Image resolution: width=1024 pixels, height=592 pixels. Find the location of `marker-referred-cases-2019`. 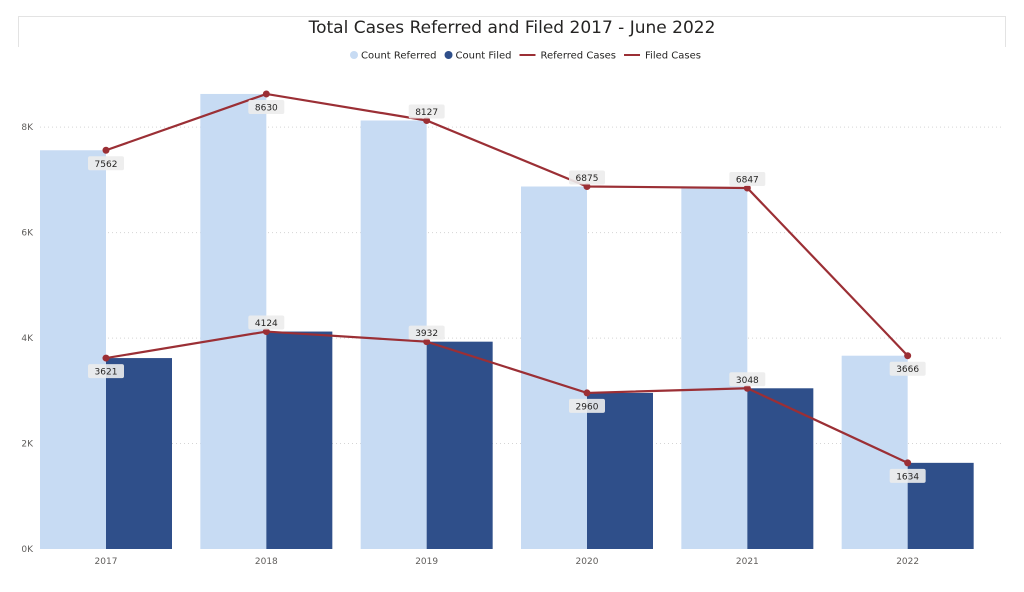

marker-referred-cases-2019 is located at coordinates (427, 120).